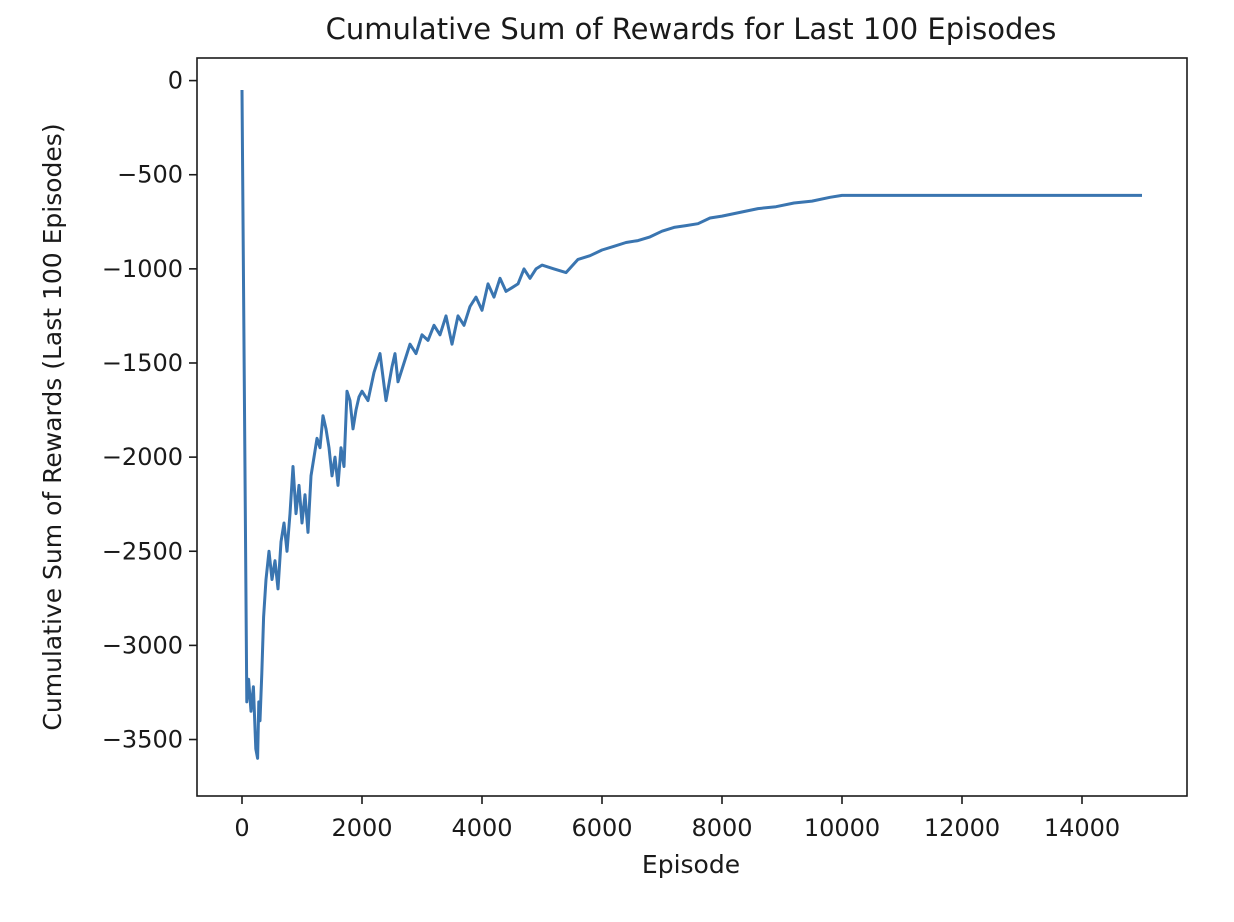 Image resolution: width=1234 pixels, height=922 pixels. What do you see at coordinates (150, 175) in the screenshot?
I see `y-tick-label: −500` at bounding box center [150, 175].